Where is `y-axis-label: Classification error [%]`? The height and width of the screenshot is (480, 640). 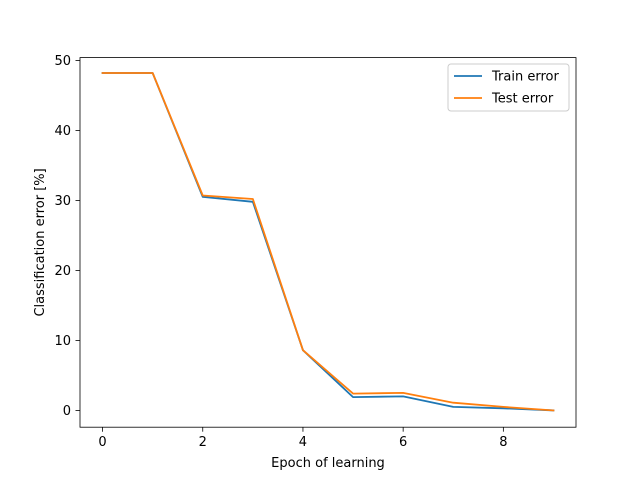 y-axis-label: Classification error [%] is located at coordinates (40, 242).